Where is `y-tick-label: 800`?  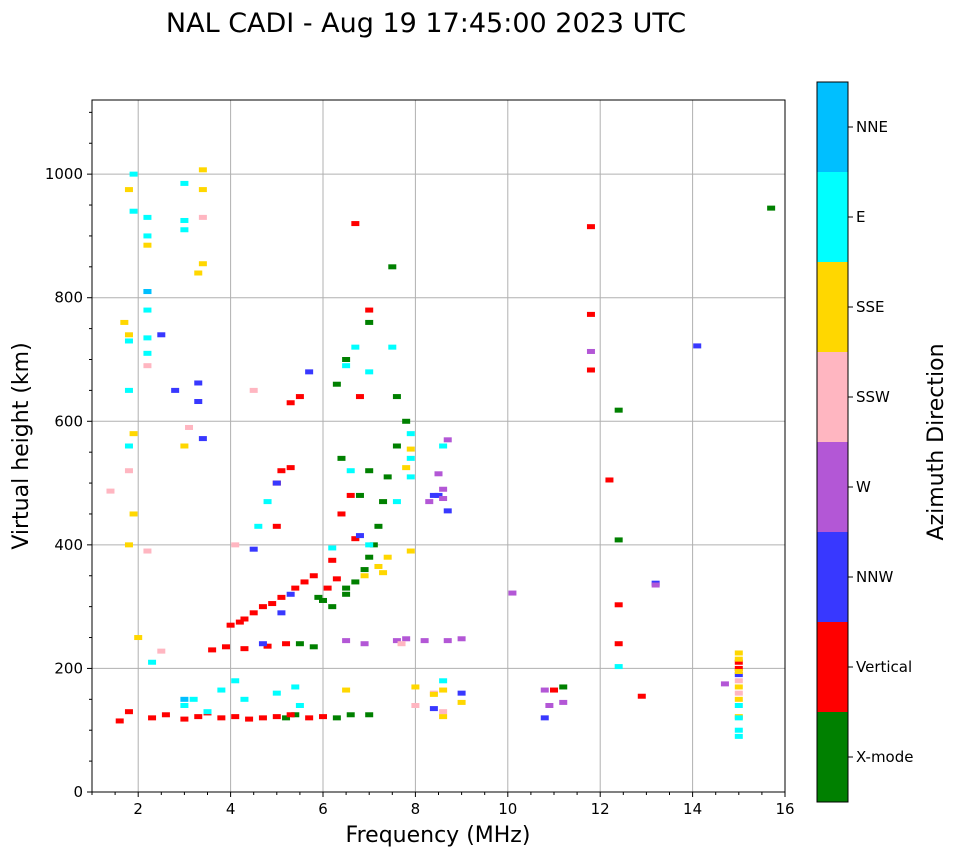
y-tick-label: 800 is located at coordinates (68, 298).